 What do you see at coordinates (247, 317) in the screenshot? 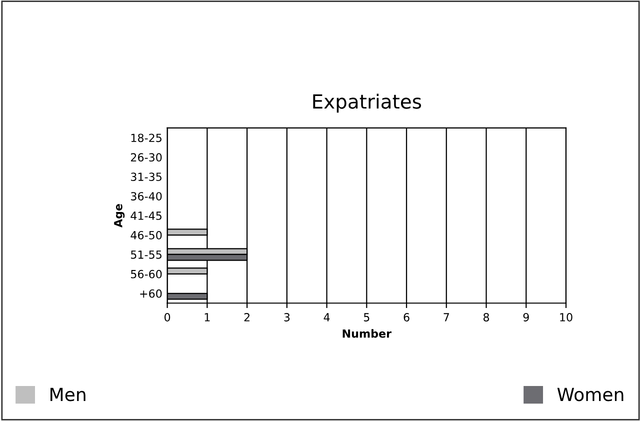
I see `x-tick-label: 2` at bounding box center [247, 317].